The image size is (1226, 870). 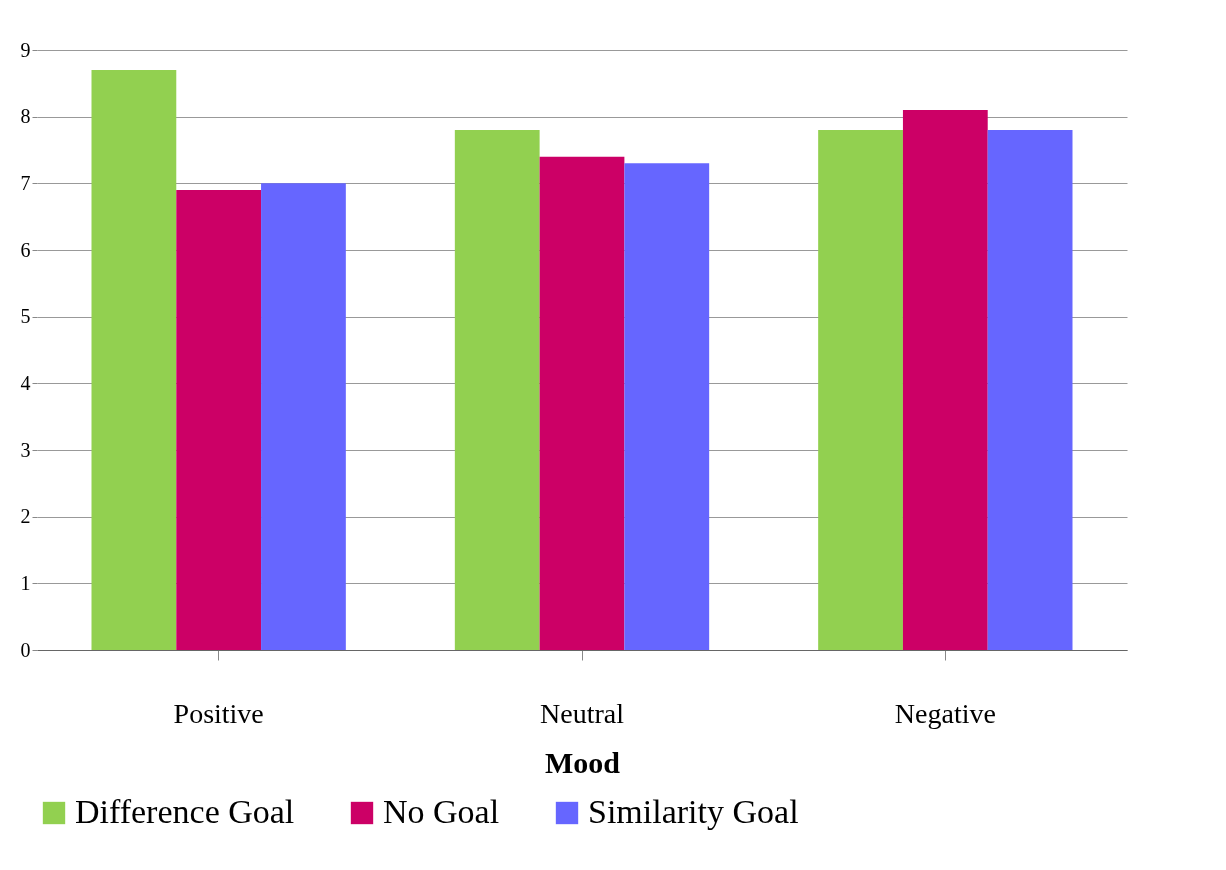 What do you see at coordinates (25, 182) in the screenshot?
I see `y-tick-label: 7` at bounding box center [25, 182].